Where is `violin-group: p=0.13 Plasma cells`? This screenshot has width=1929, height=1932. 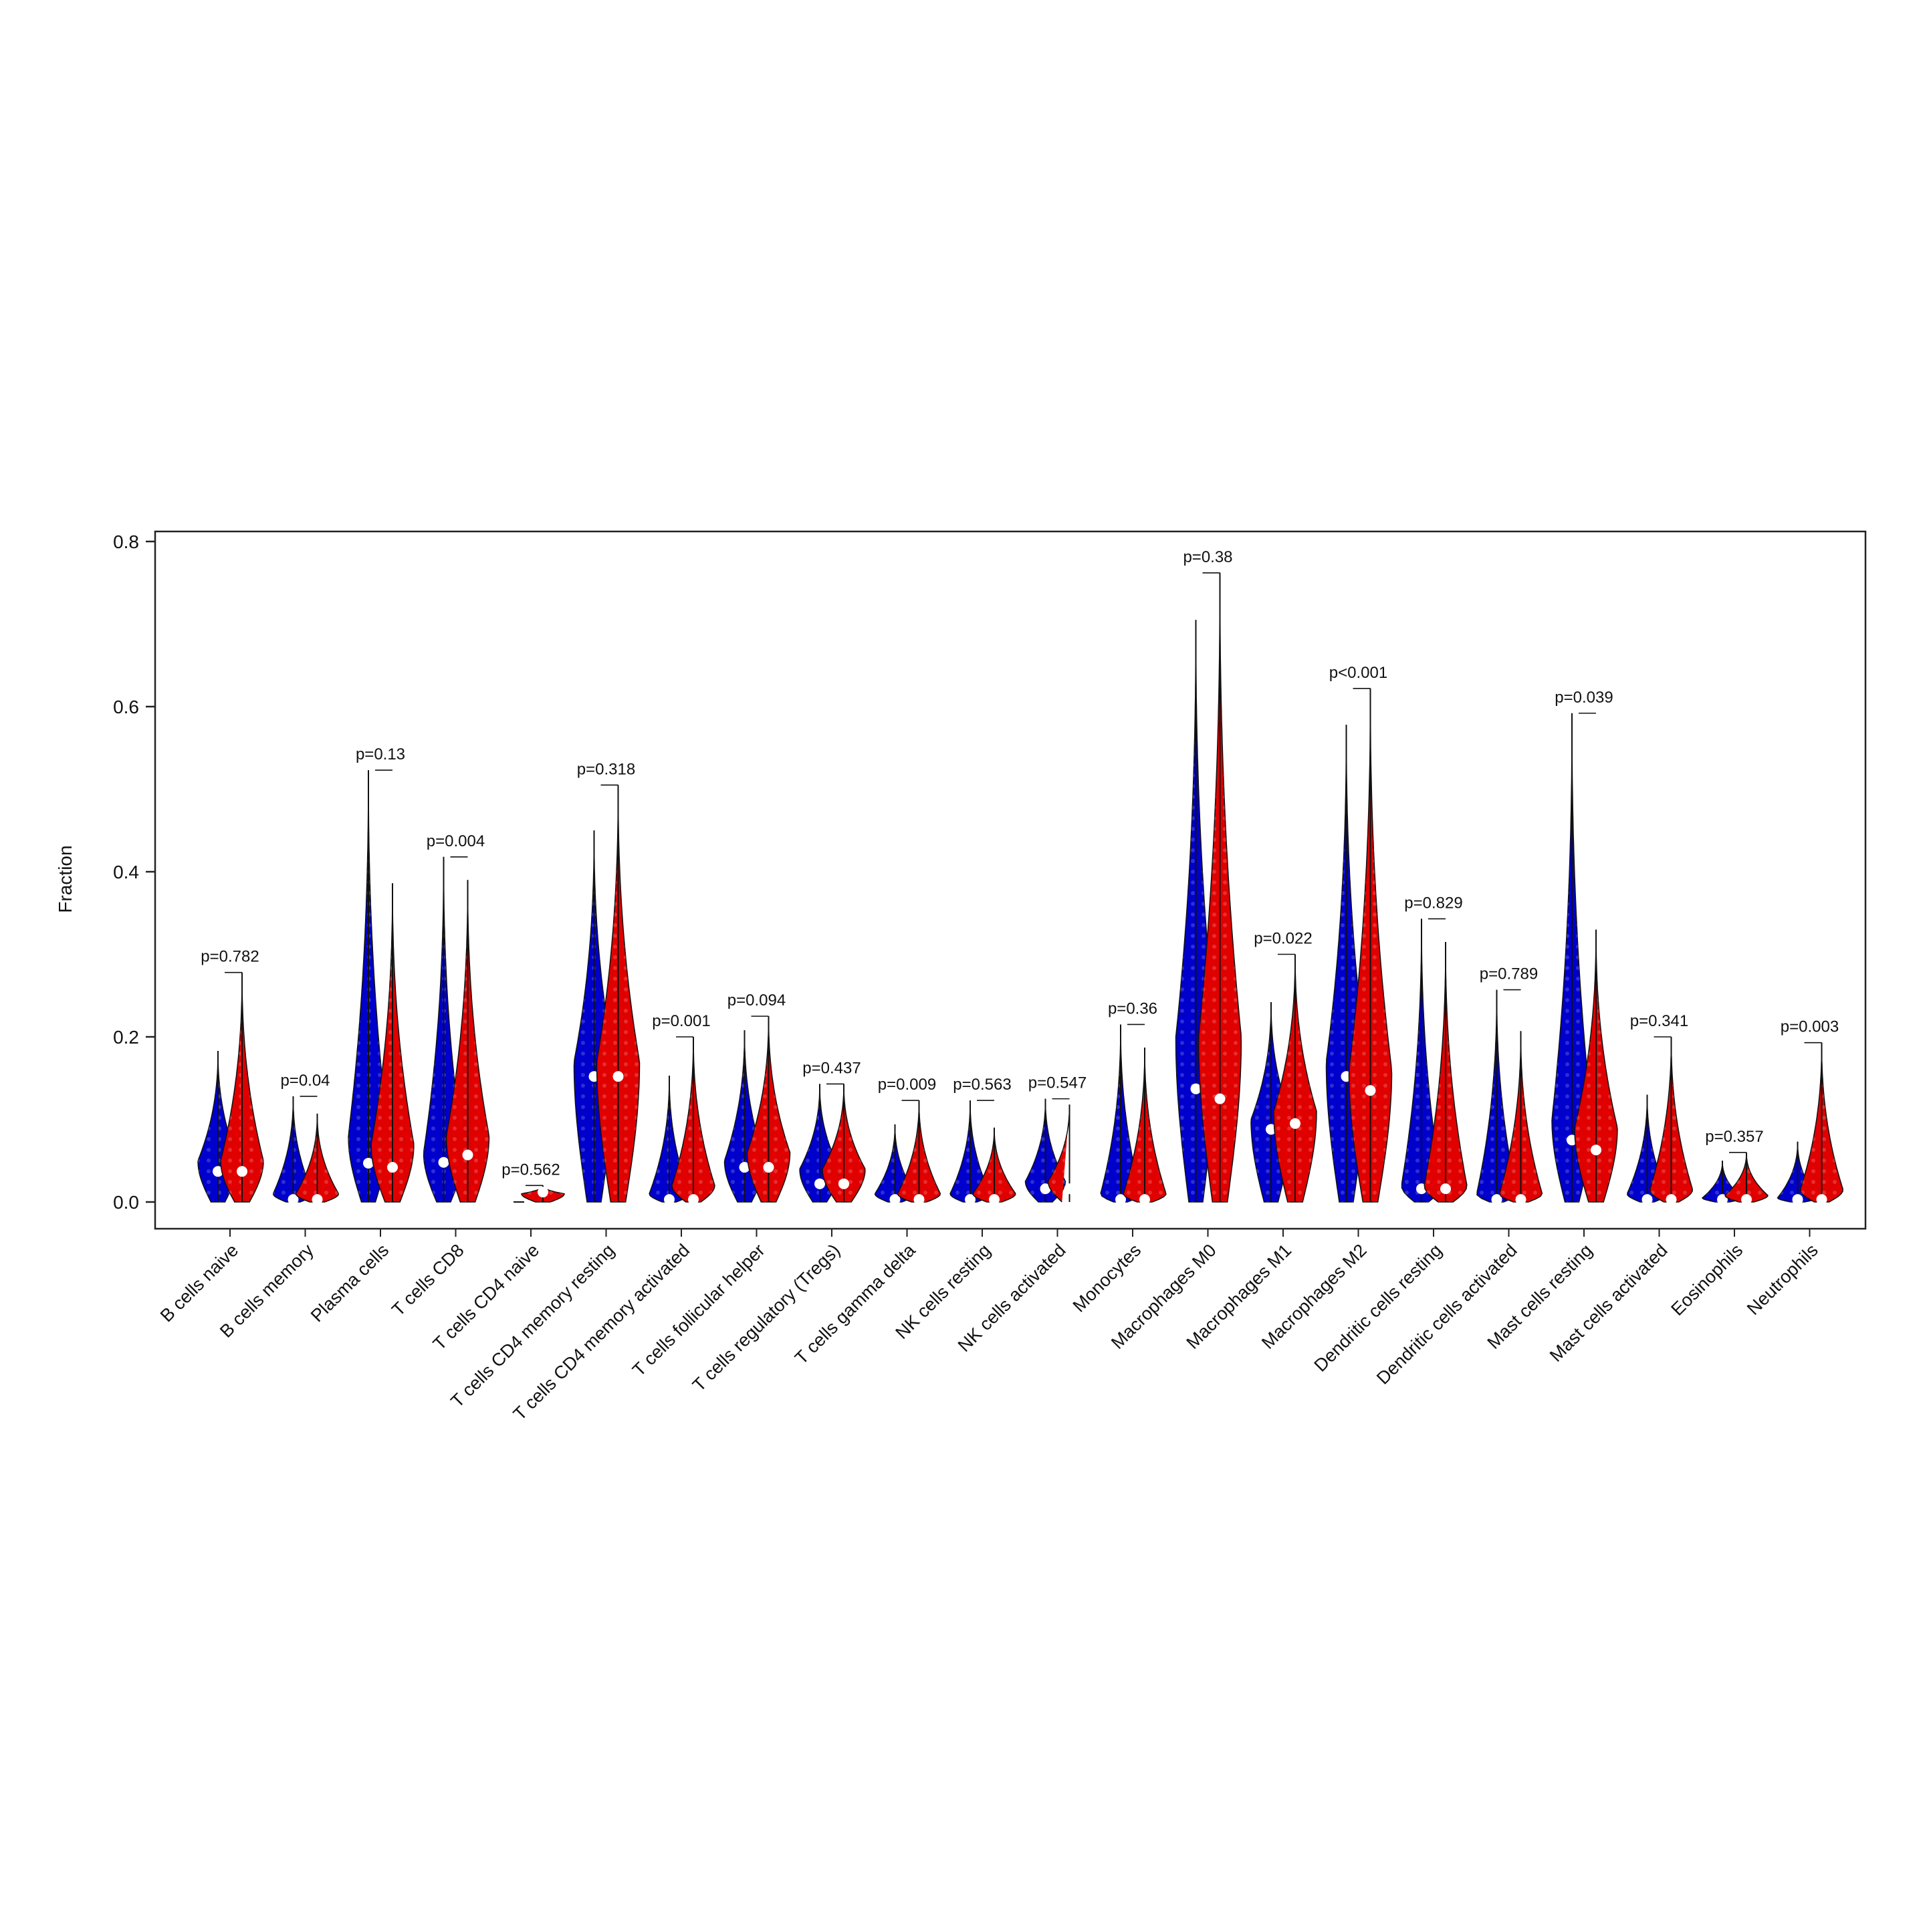 violin-group: p=0.13 Plasma cells is located at coordinates (361, 1035).